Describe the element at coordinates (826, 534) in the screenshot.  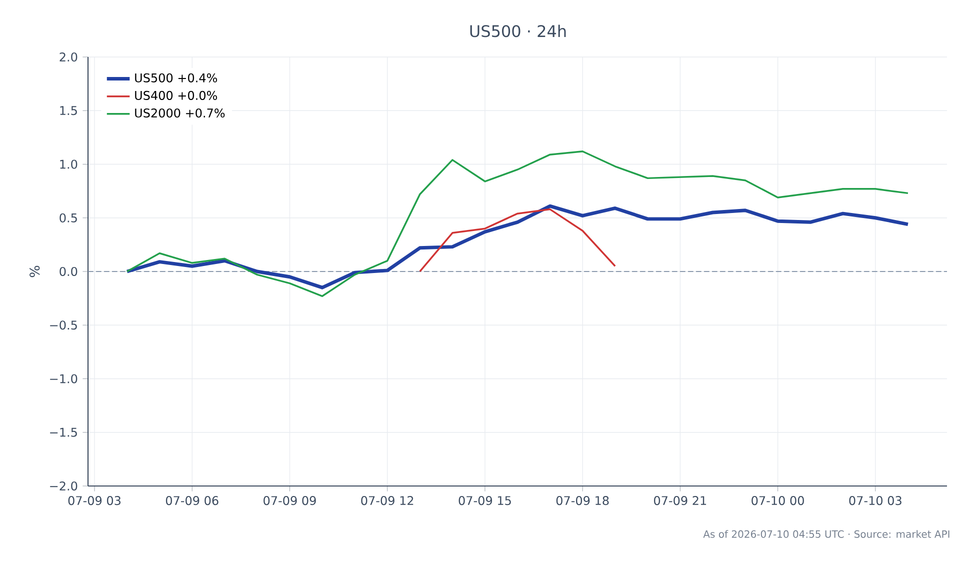
I see `text: As of 2026-07-10 04:55 UTC · Source: market API` at that location.